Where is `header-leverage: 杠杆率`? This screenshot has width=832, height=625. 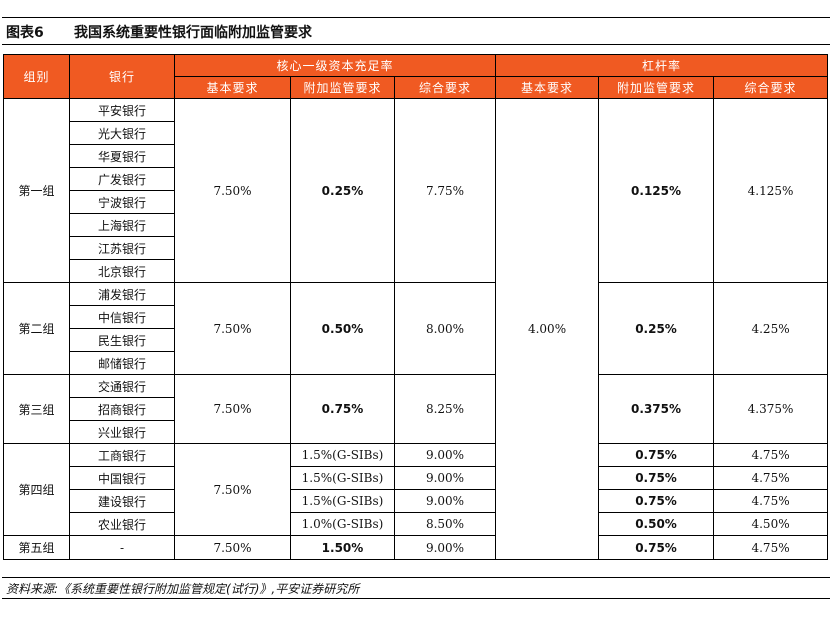
header-leverage: 杠杆率 is located at coordinates (662, 65).